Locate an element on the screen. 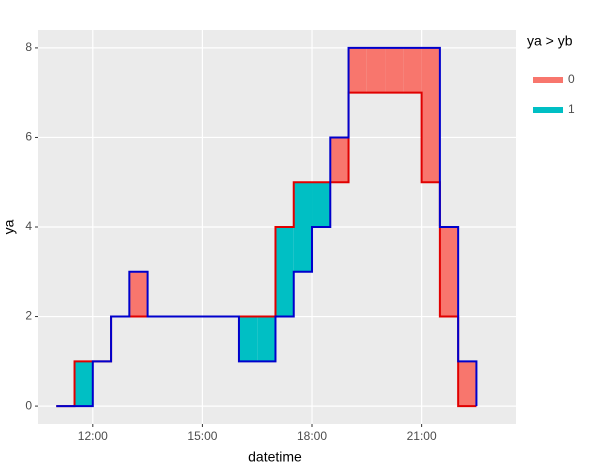 This screenshot has height=465, width=598. x-tick-label: 12:00 is located at coordinates (93, 436).